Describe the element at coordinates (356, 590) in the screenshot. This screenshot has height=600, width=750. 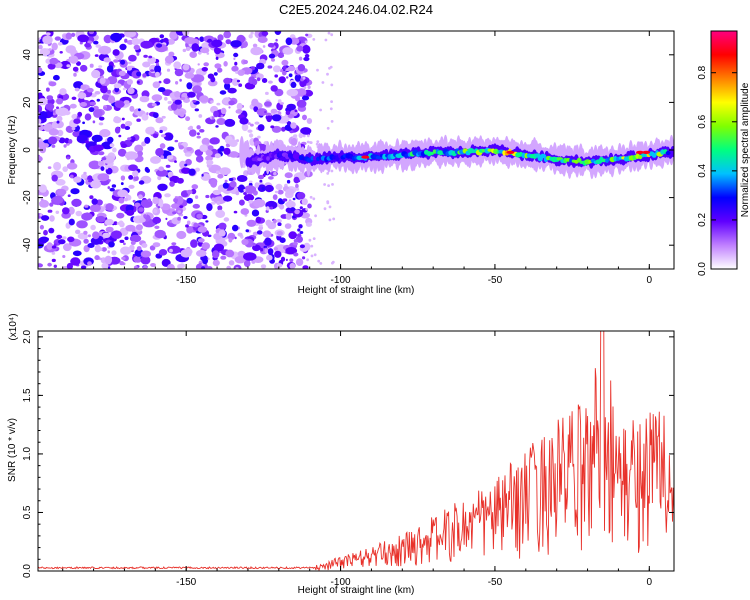
I see `snr-x-axis-label: Height of straight line (km)` at that location.